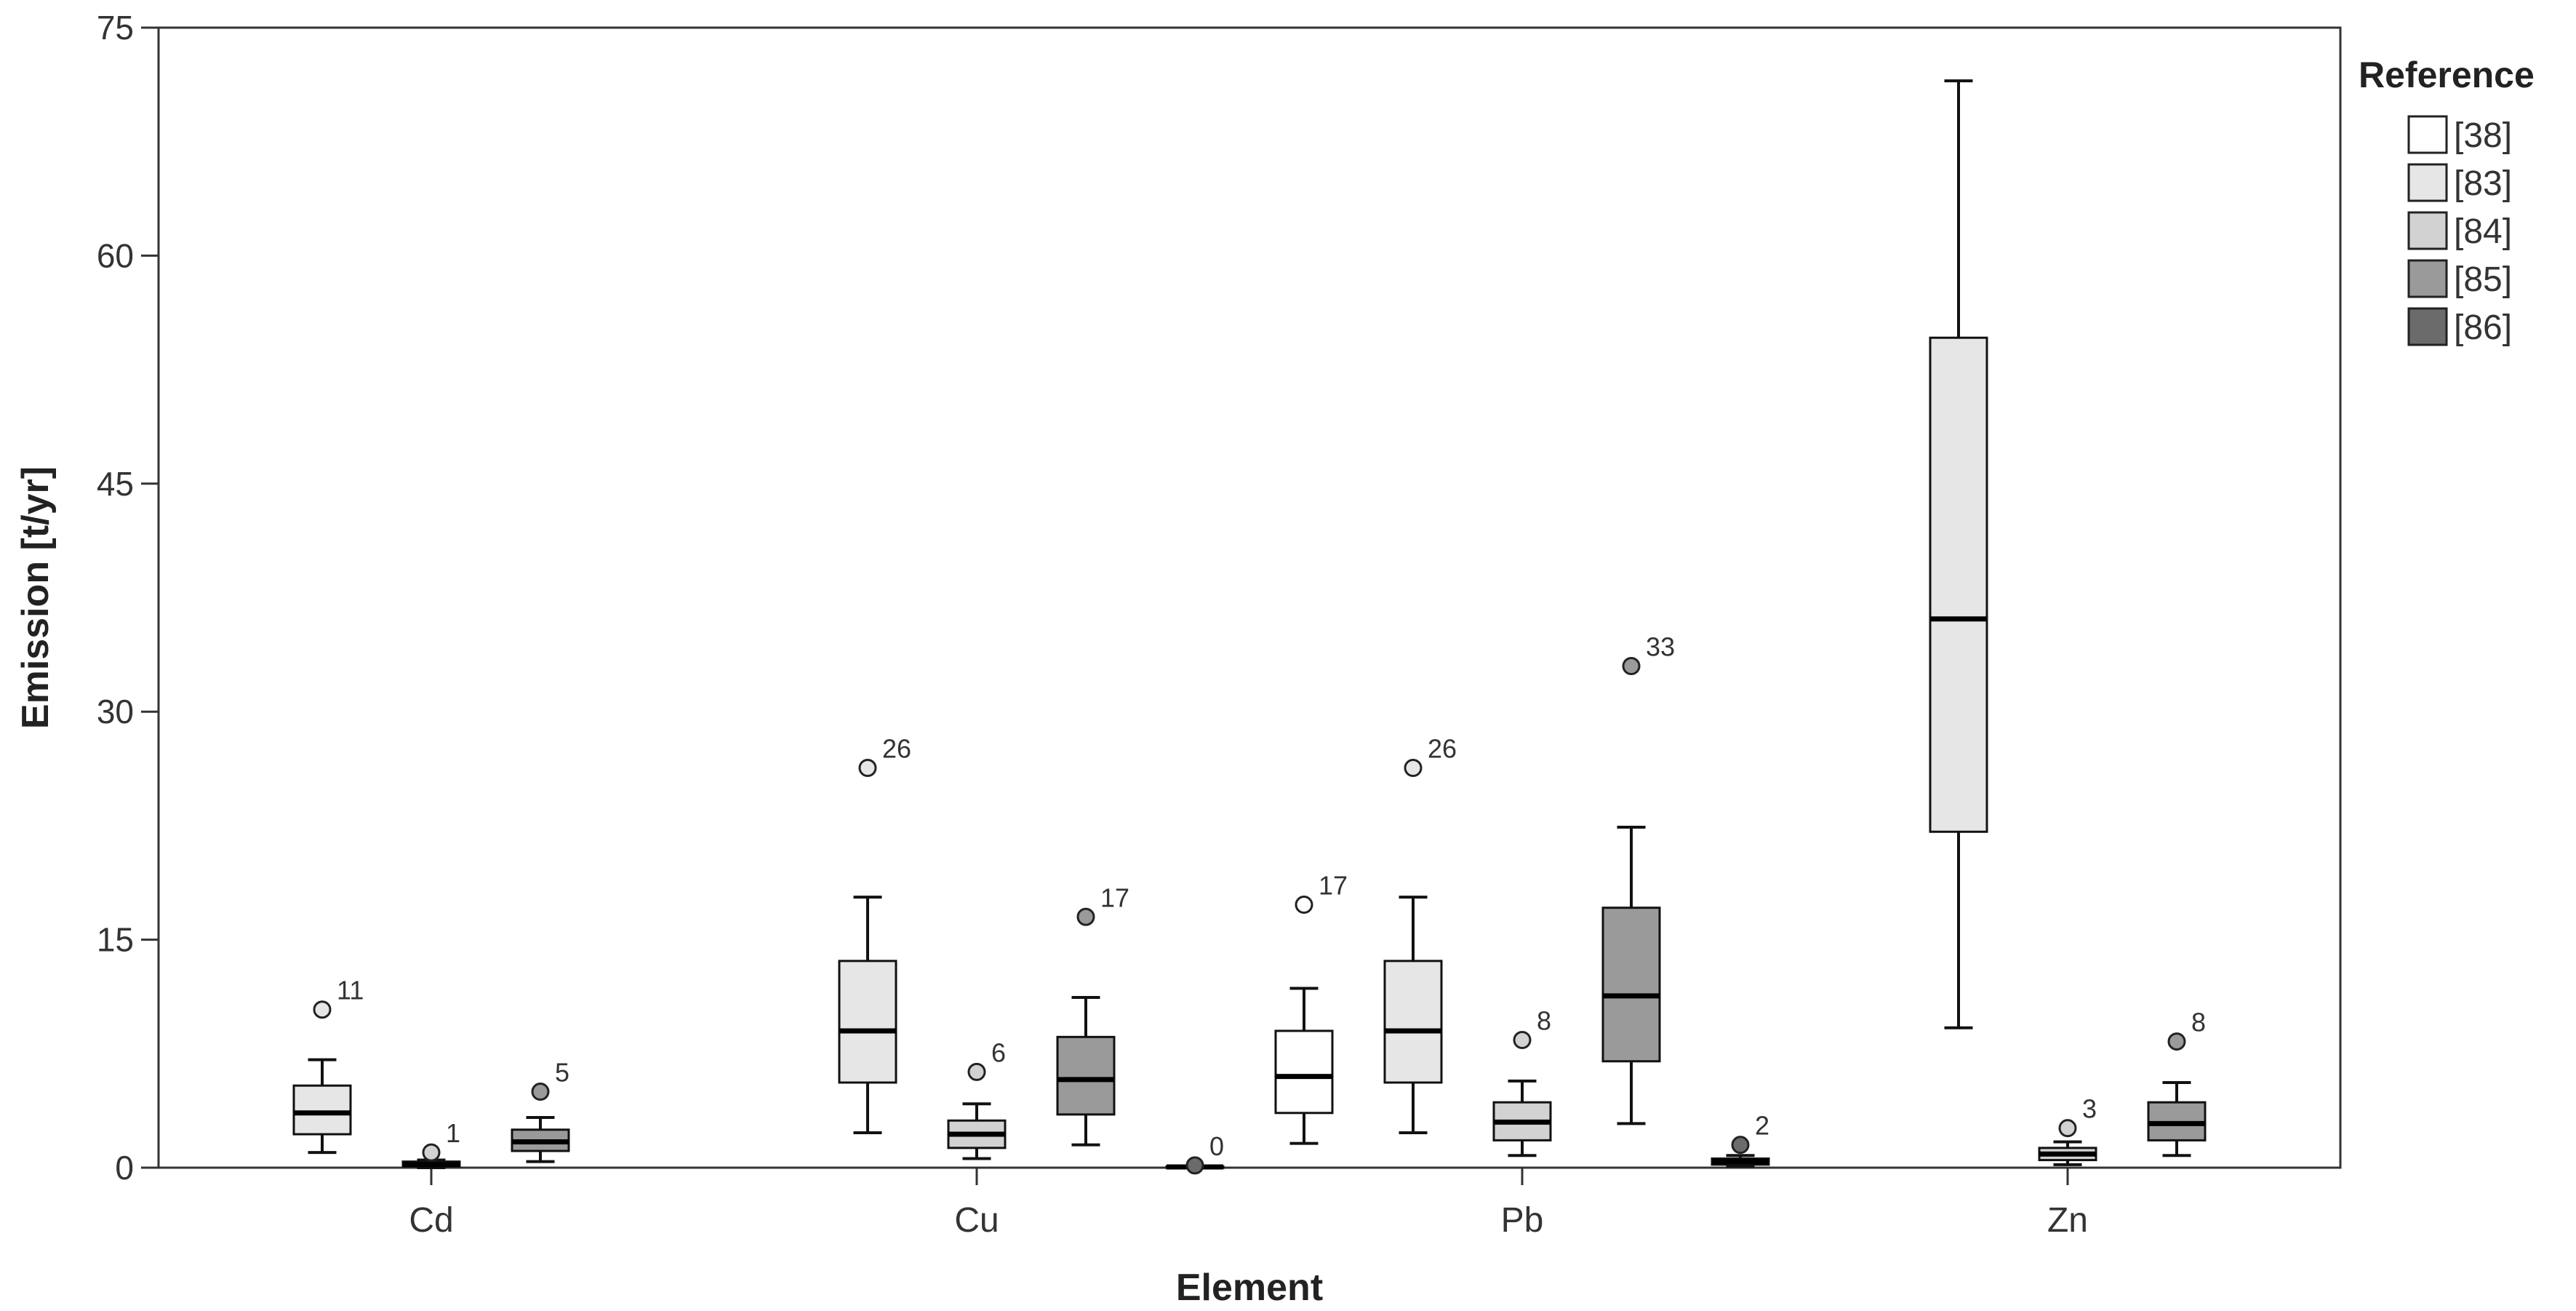 The image size is (2576, 1311). I want to click on box-Pb-83: 26, so click(1420, 934).